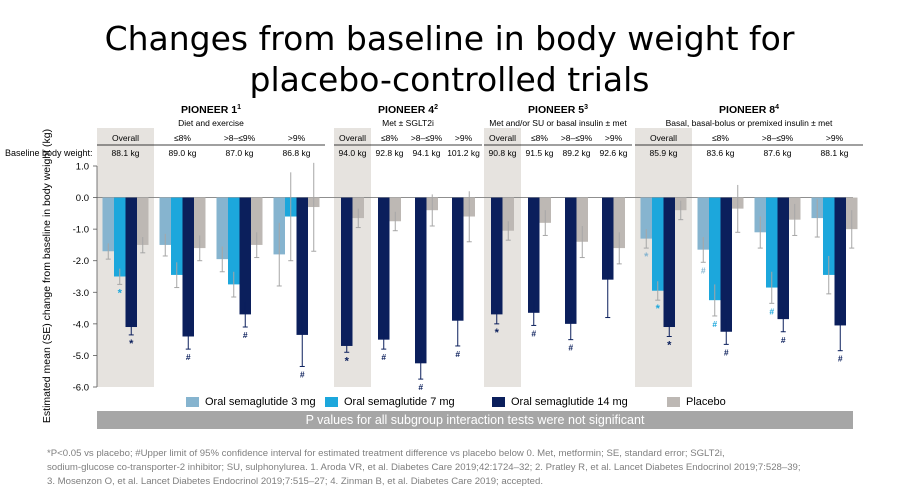 Image resolution: width=899 pixels, height=504 pixels. Describe the element at coordinates (498, 402) in the screenshot. I see `legend-swatch-sema14` at that location.